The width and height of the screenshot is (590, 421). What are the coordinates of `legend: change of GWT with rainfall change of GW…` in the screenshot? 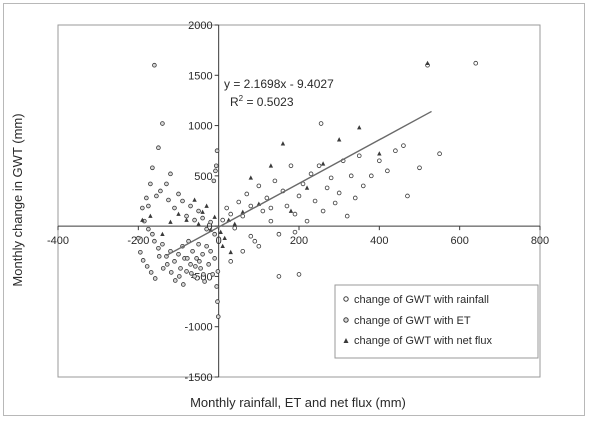 It's located at (436, 321).